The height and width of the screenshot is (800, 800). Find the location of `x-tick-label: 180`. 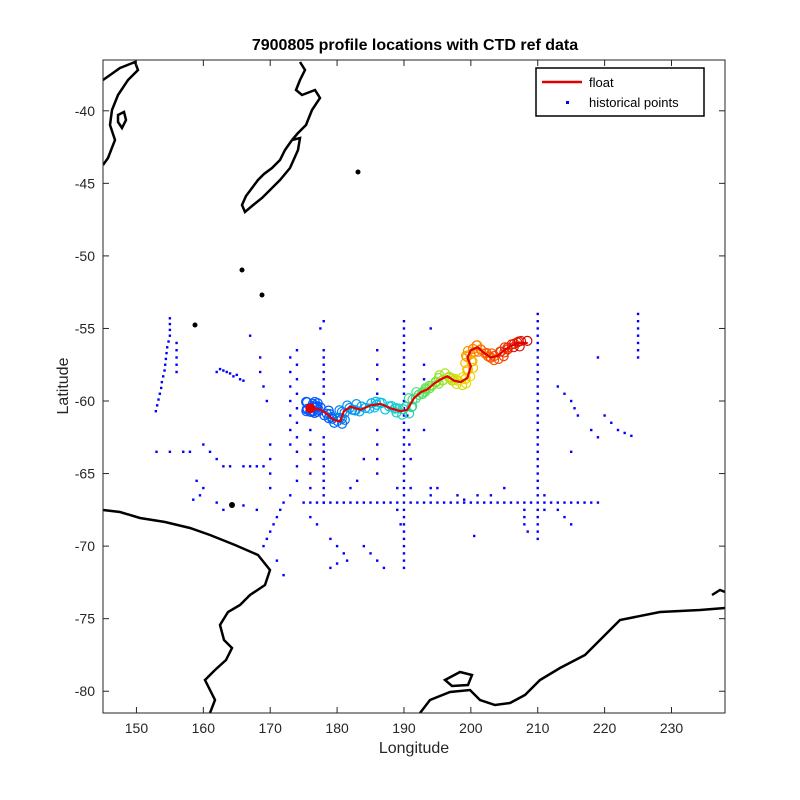

x-tick-label: 180 is located at coordinates (337, 728).